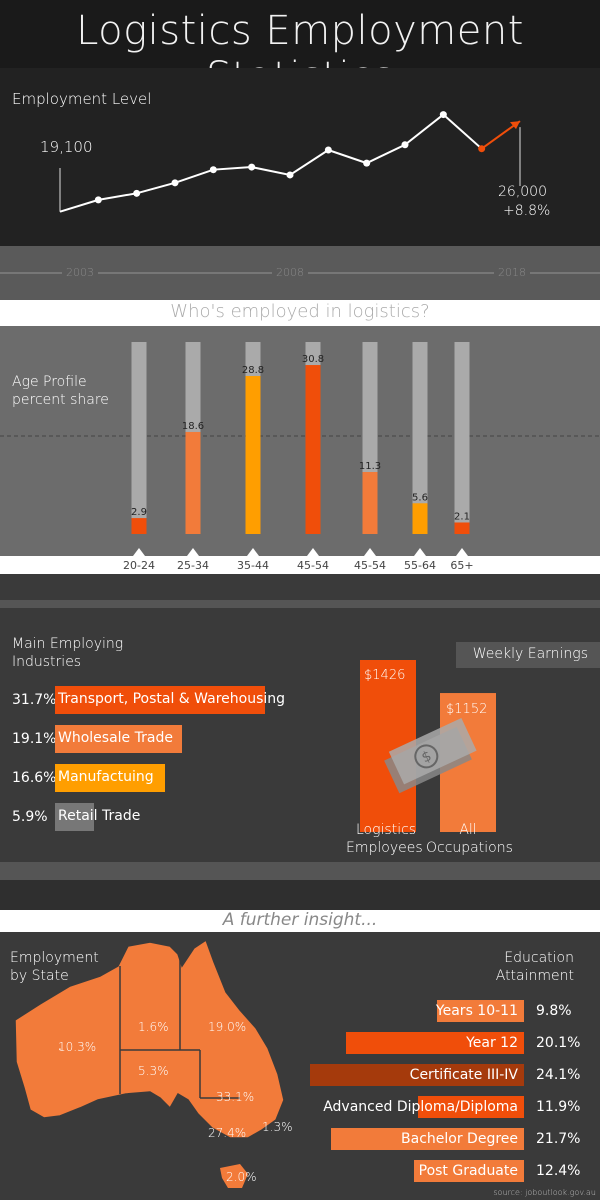 This screenshot has height=1200, width=600. I want to click on employment-line-chart, so click(290, 162).